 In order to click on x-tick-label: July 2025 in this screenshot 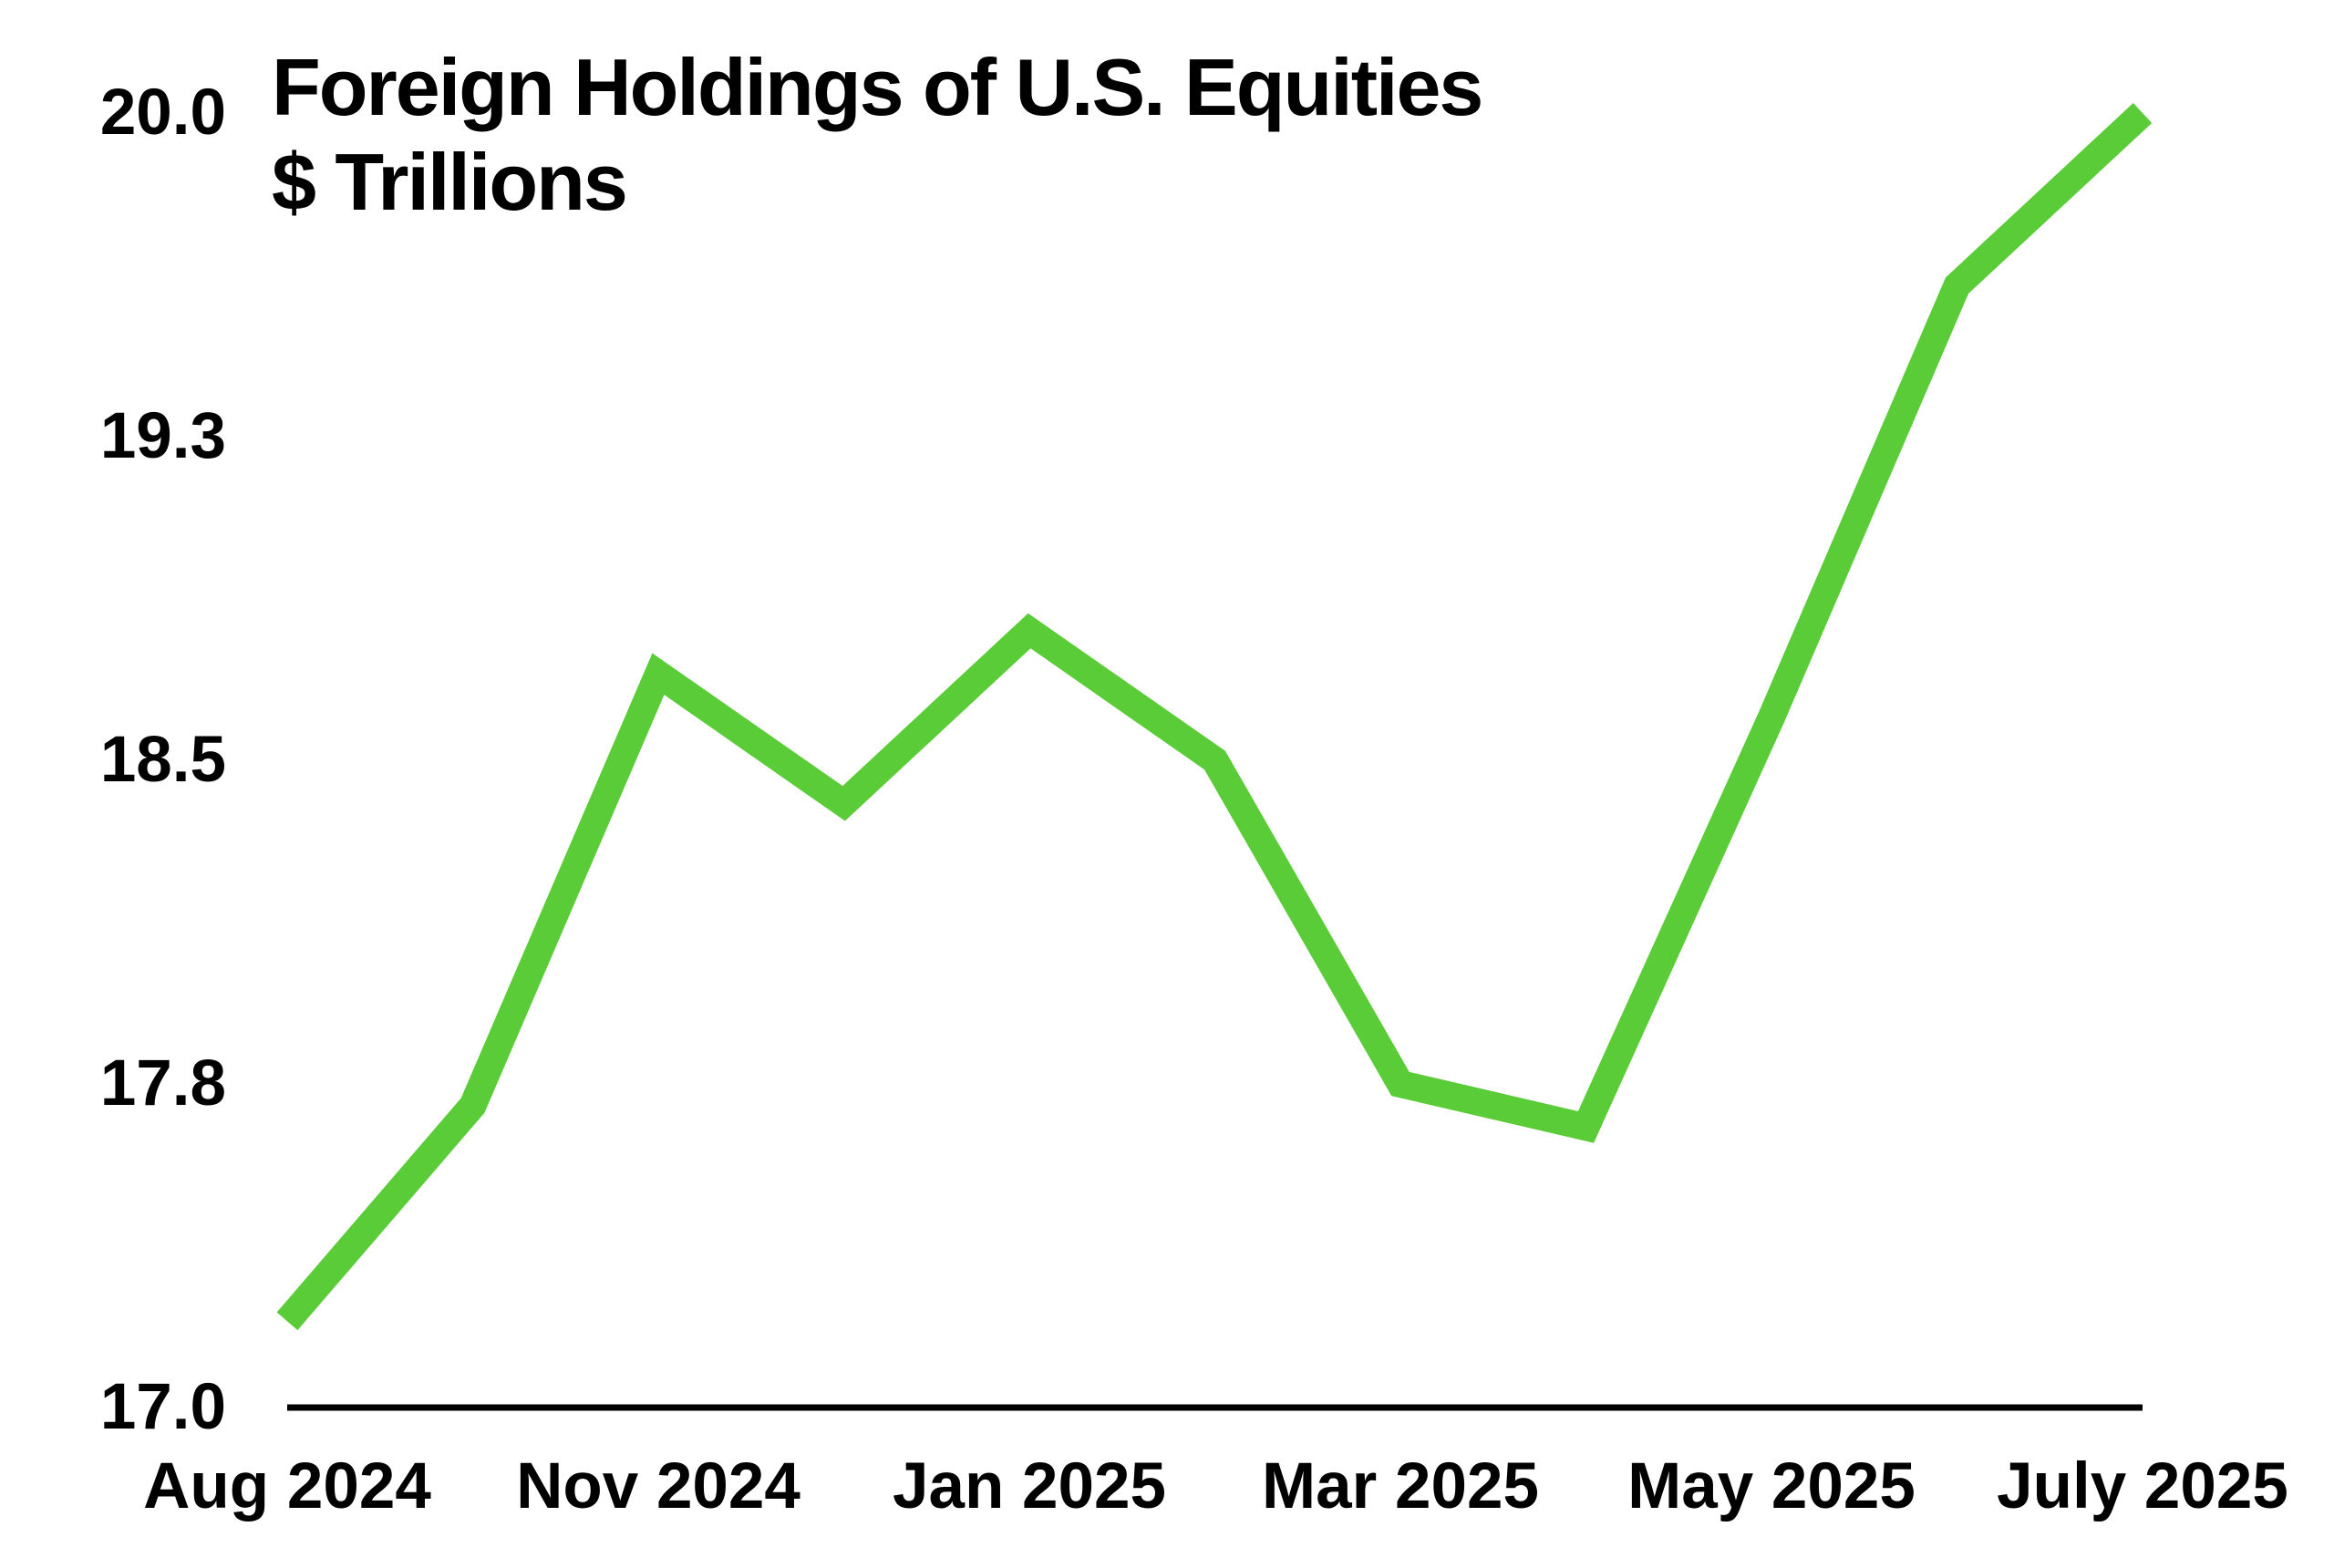, I will do `click(2142, 1486)`.